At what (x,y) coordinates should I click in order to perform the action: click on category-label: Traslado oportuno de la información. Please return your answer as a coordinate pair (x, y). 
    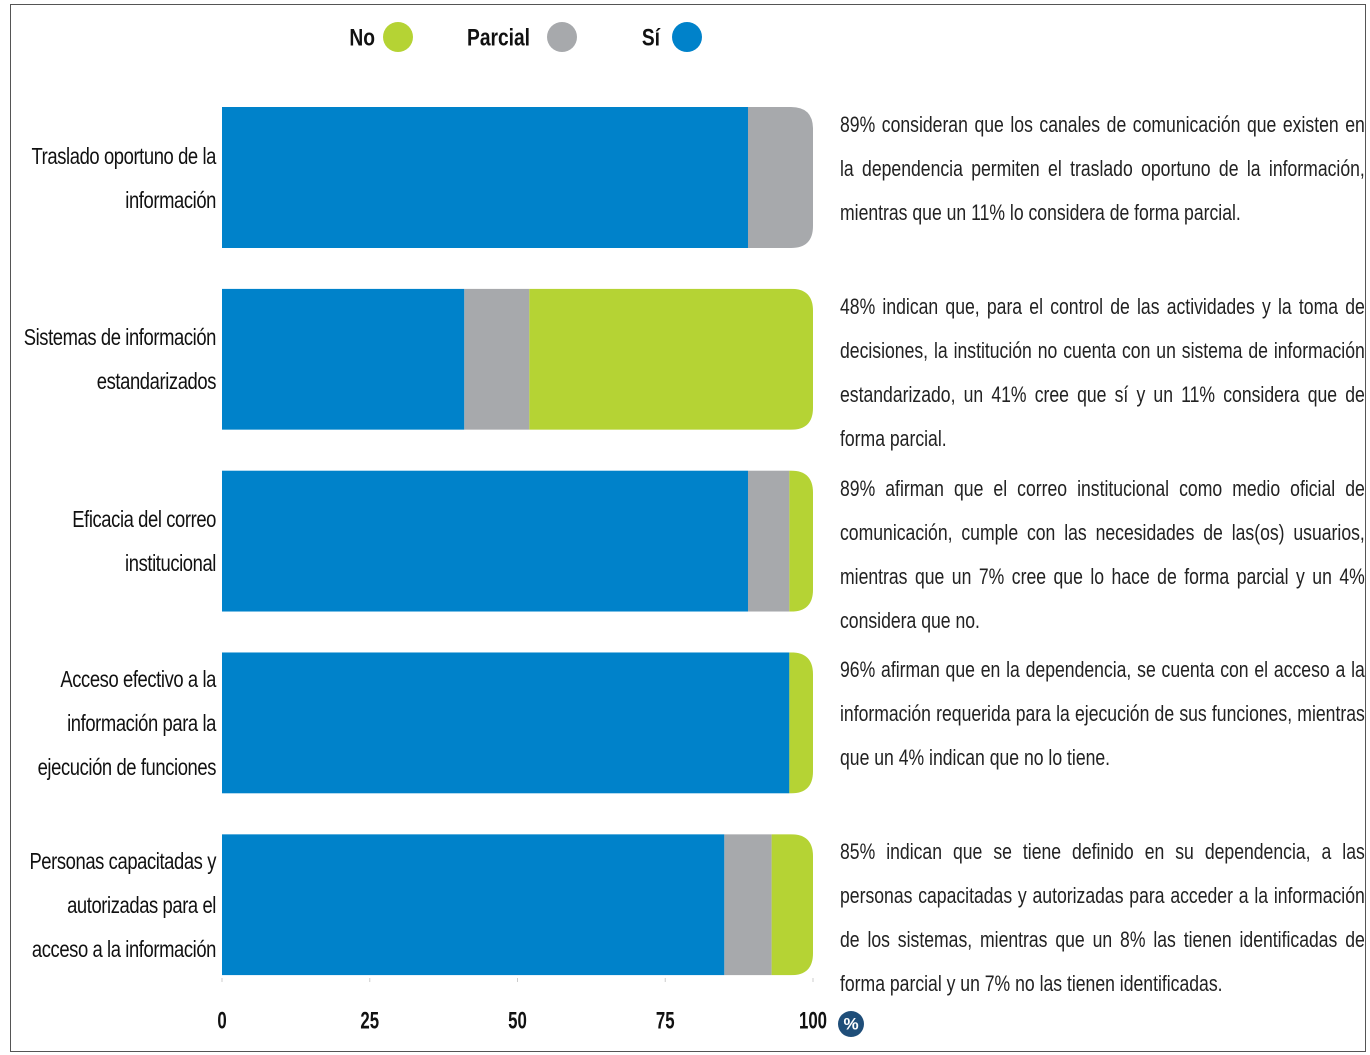
    Looking at the image, I should click on (124, 177).